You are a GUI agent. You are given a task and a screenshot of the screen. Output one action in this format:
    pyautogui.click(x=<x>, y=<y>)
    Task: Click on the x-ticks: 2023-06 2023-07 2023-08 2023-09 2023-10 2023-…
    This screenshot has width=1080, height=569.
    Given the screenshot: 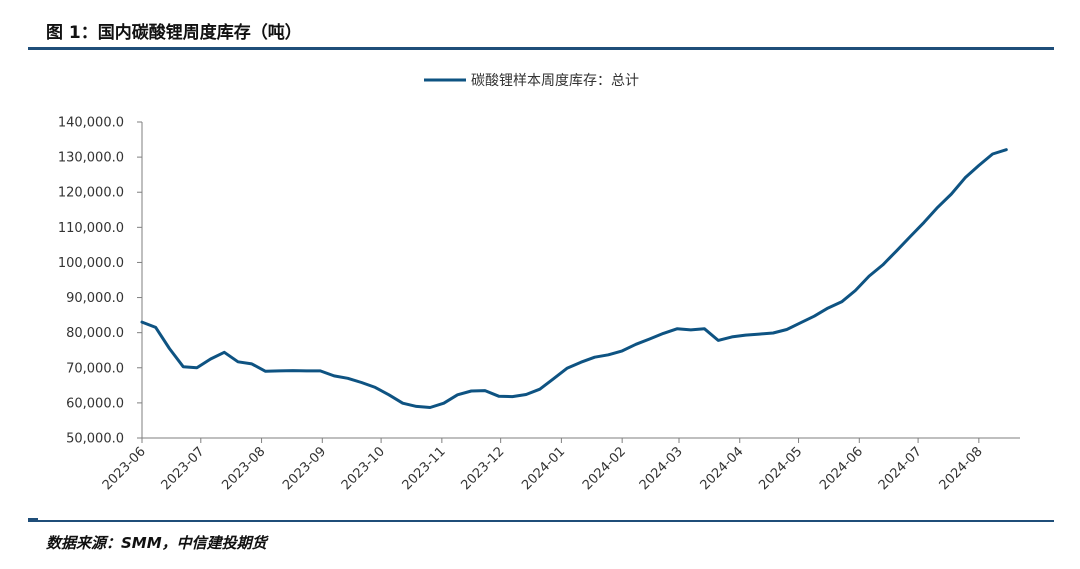 What is the action you would take?
    pyautogui.click(x=543, y=465)
    